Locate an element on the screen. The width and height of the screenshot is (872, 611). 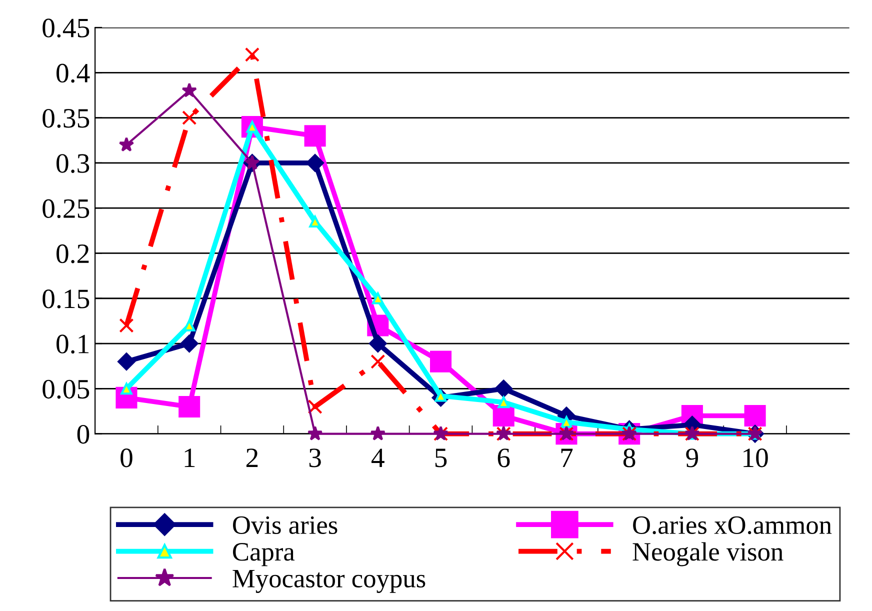
x-tick-label: 0 is located at coordinates (126, 458).